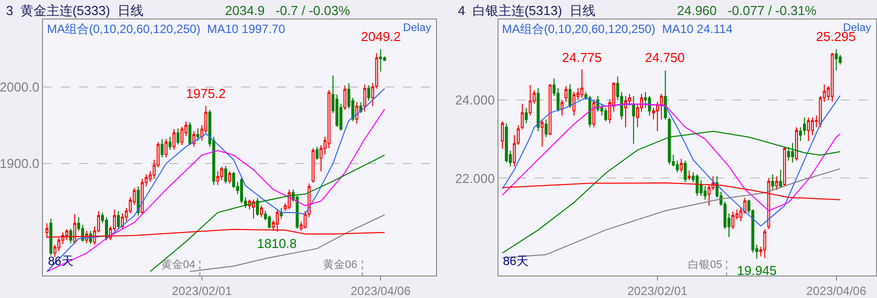 The image size is (877, 298). Describe the element at coordinates (20, 164) in the screenshot. I see `y-tick-label: 1900.0` at that location.